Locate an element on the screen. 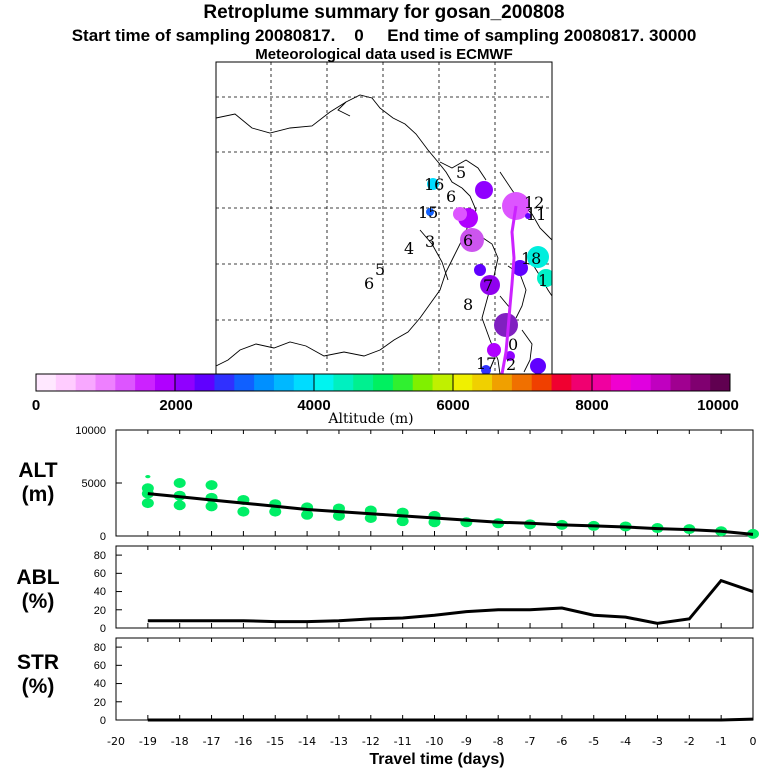  alt-label: ALT is located at coordinates (37, 470).